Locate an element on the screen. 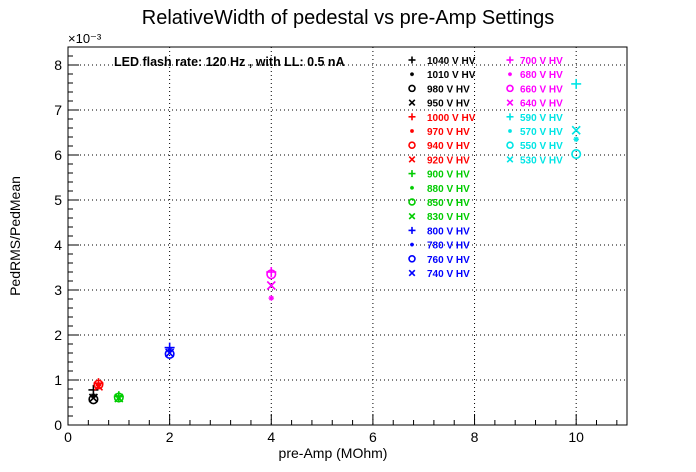 The image size is (696, 472). y-exponent-label: ×10⁻³ is located at coordinates (85, 38).